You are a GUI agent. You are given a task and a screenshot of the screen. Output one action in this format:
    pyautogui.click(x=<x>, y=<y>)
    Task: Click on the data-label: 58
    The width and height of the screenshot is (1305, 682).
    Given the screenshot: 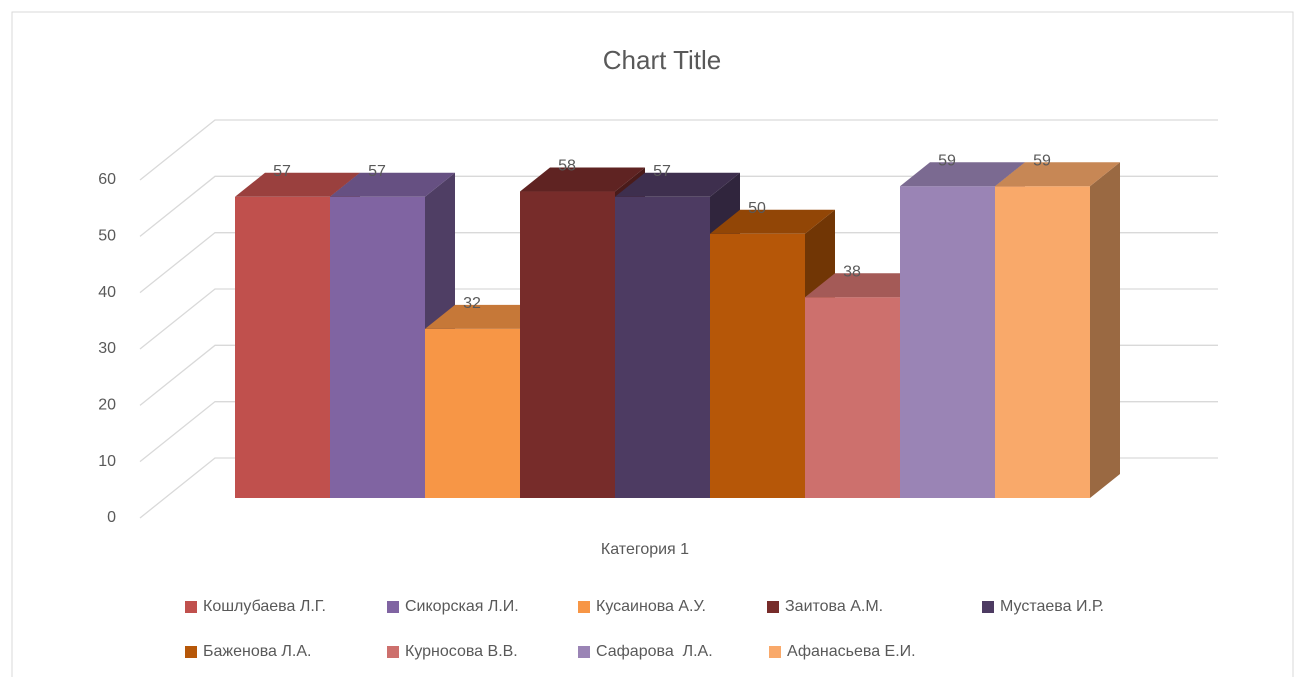 What is the action you would take?
    pyautogui.click(x=567, y=166)
    